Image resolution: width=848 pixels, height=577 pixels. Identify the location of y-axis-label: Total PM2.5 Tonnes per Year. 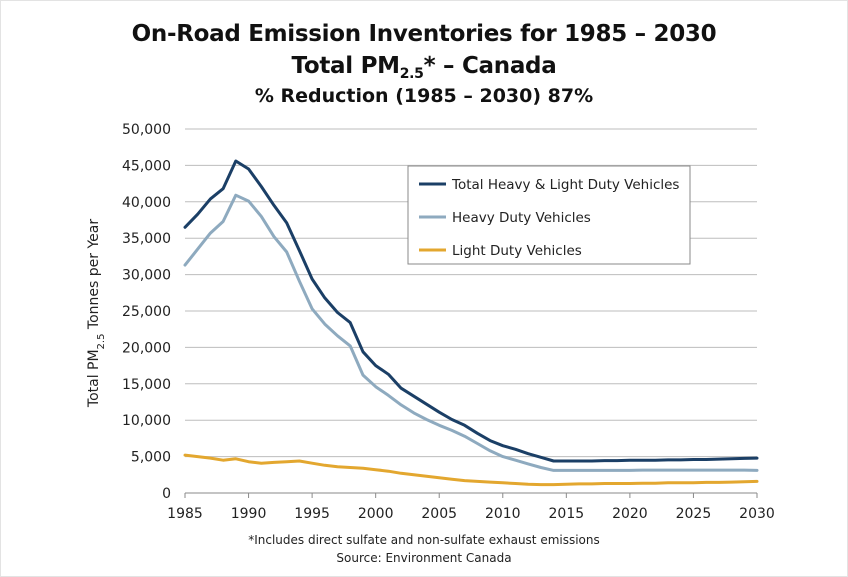
(96, 313).